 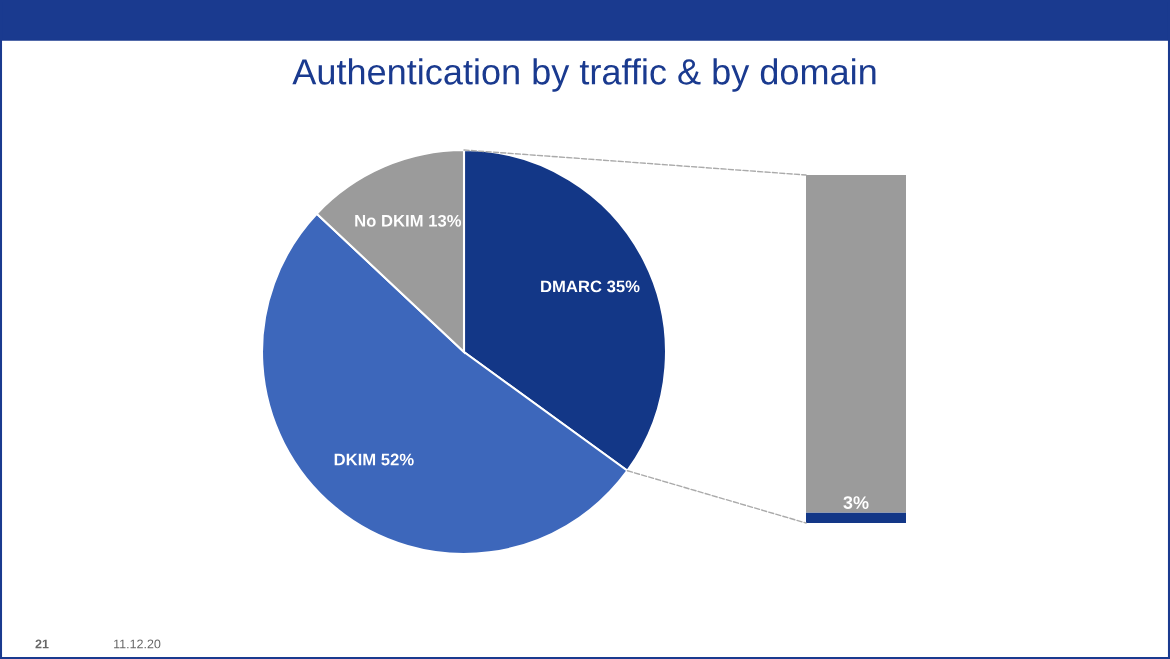 What do you see at coordinates (137, 644) in the screenshot?
I see `text: 11.12.20` at bounding box center [137, 644].